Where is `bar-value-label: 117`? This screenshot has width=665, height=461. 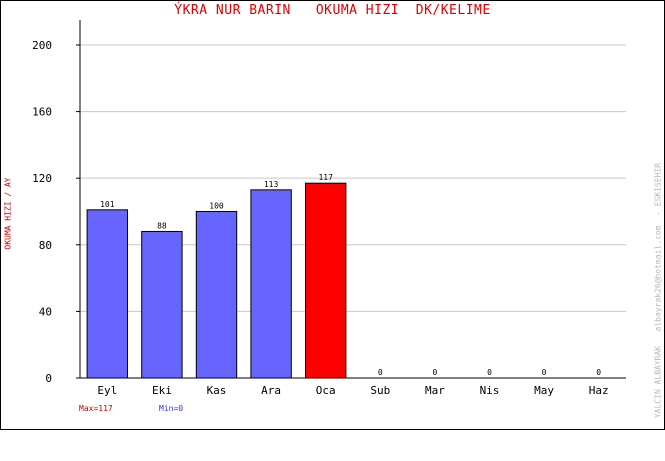 bar-value-label: 117 is located at coordinates (325, 177).